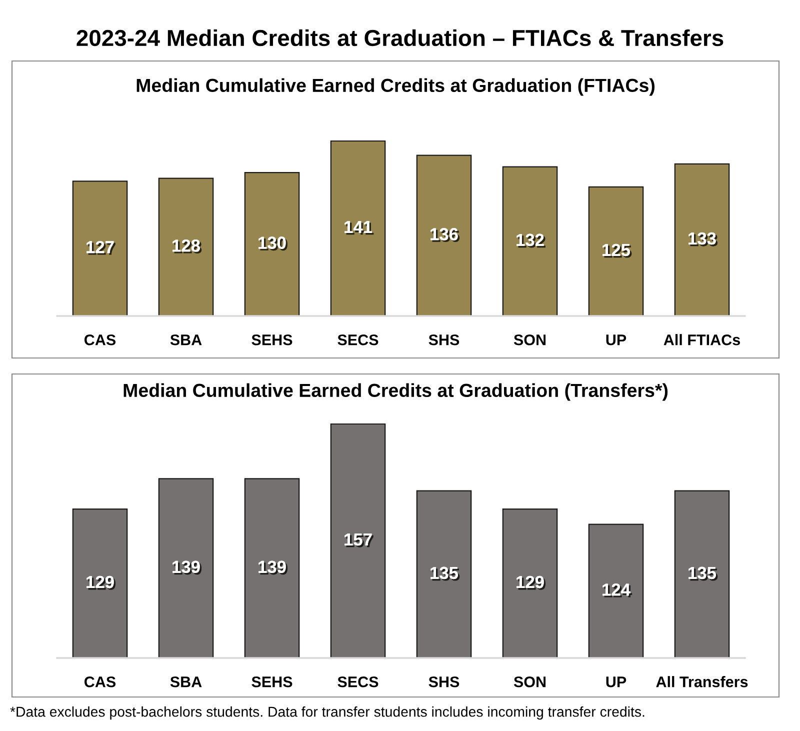  I want to click on data-label: 130, so click(273, 243).